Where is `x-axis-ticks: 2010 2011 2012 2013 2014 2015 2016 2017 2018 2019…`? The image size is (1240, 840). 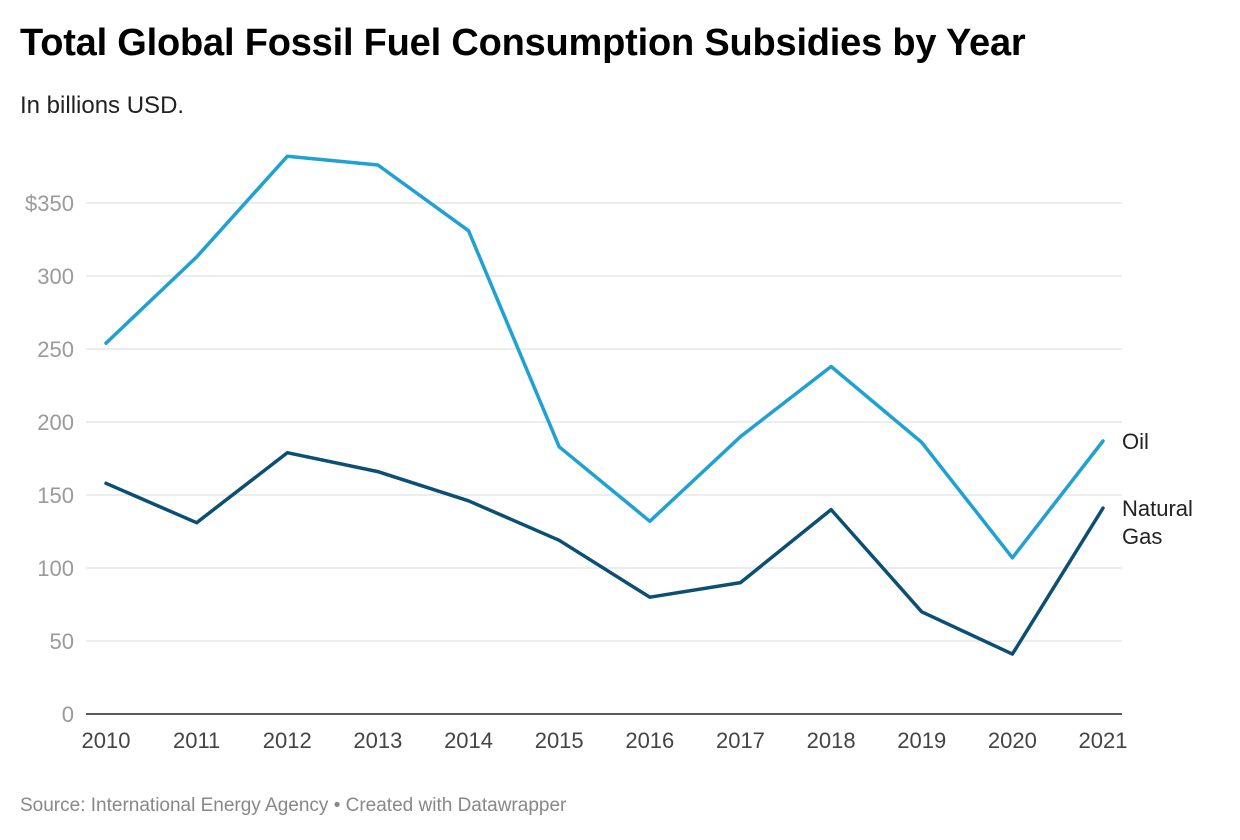 x-axis-ticks: 2010 2011 2012 2013 2014 2015 2016 2017 2018 2019… is located at coordinates (605, 740).